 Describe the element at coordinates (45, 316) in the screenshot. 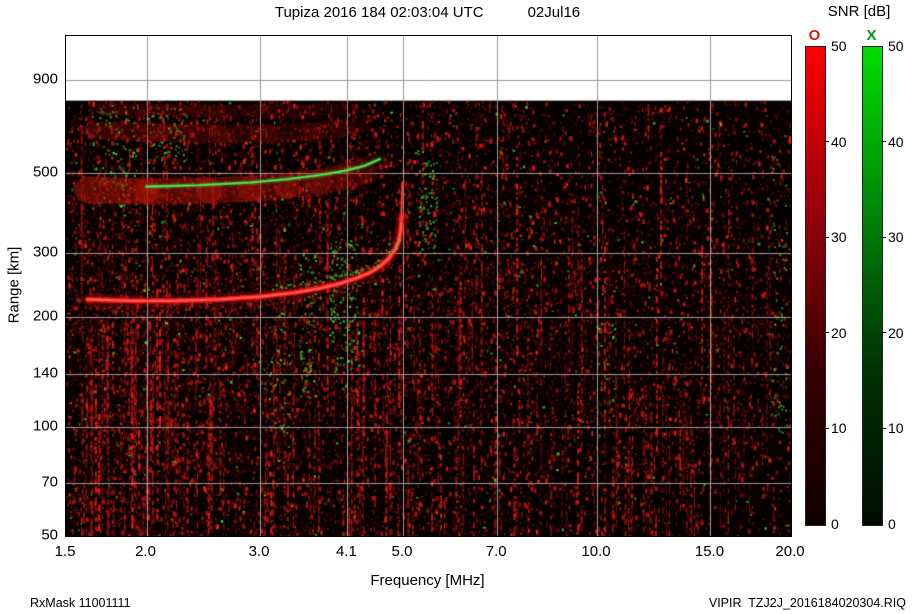

I see `y-tick-label: 200` at that location.